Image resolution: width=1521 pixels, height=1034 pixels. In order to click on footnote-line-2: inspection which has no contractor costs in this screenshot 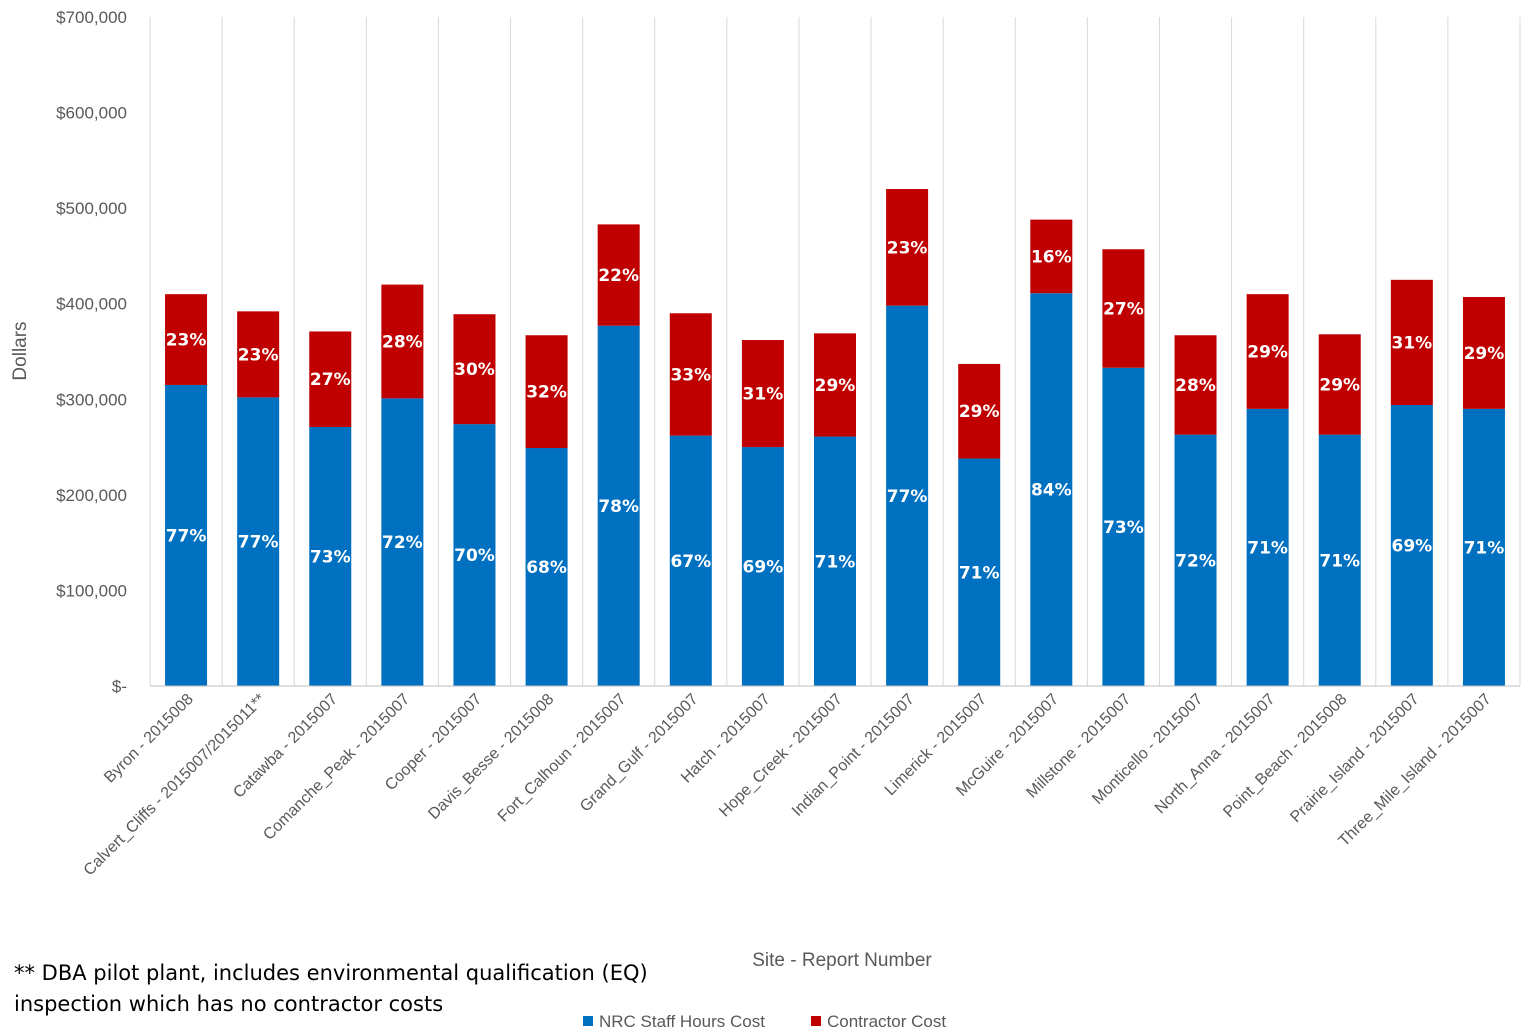, I will do `click(229, 1004)`.